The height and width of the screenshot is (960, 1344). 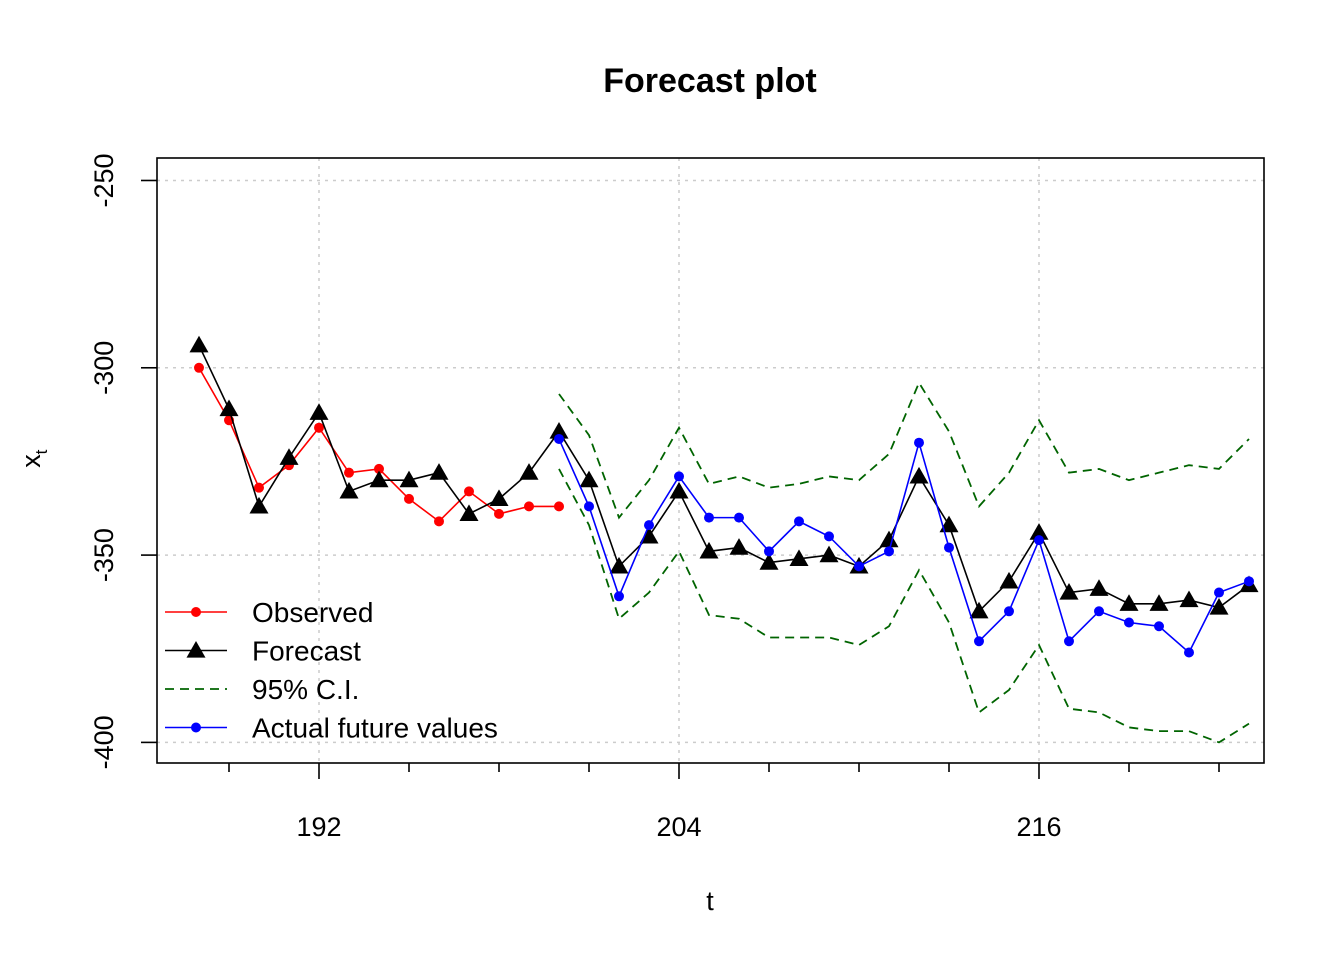 What do you see at coordinates (31, 461) in the screenshot?
I see `y-axis-label-text: x` at bounding box center [31, 461].